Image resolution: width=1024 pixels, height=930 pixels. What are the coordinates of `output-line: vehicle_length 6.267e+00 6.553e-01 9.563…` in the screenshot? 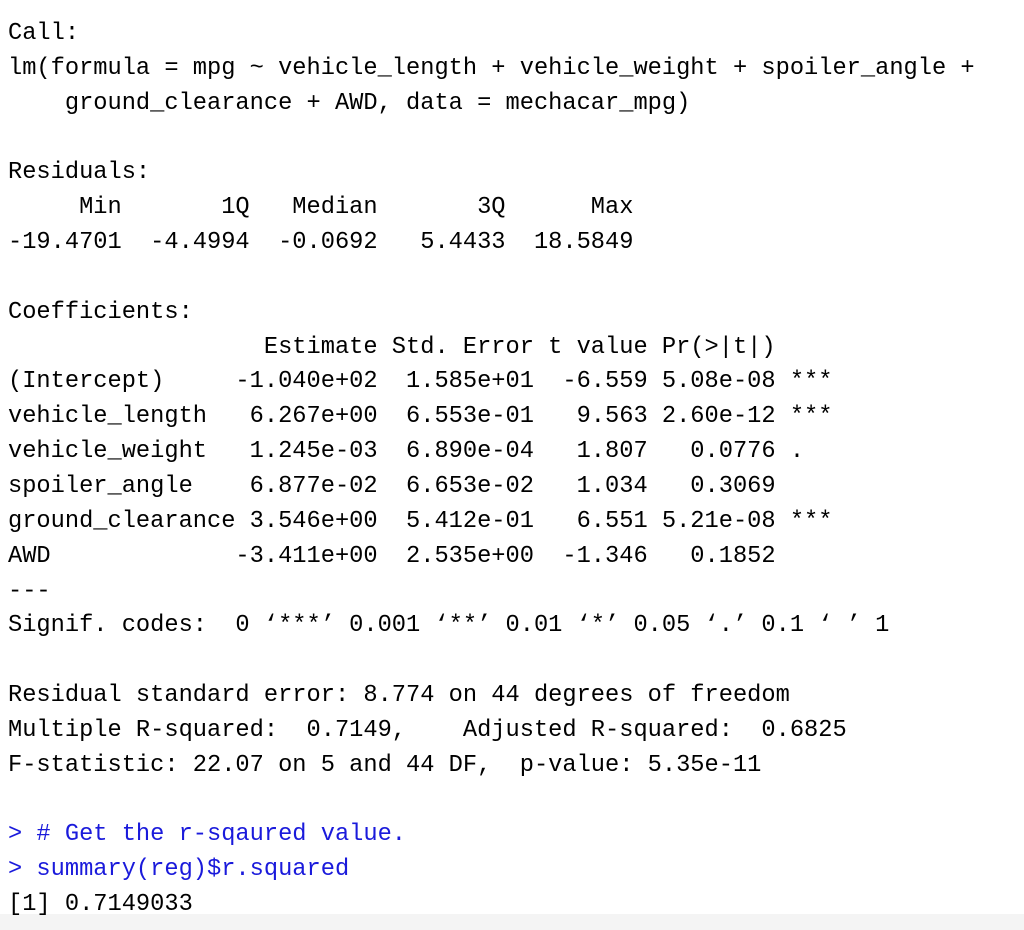 It's located at (420, 417).